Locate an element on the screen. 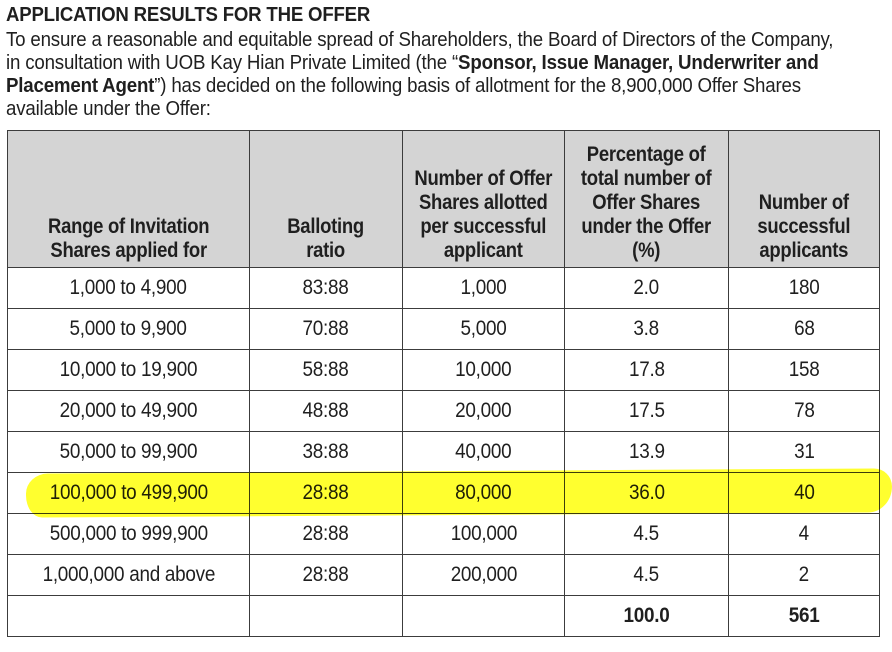  total-applicants: 561 is located at coordinates (804, 616).